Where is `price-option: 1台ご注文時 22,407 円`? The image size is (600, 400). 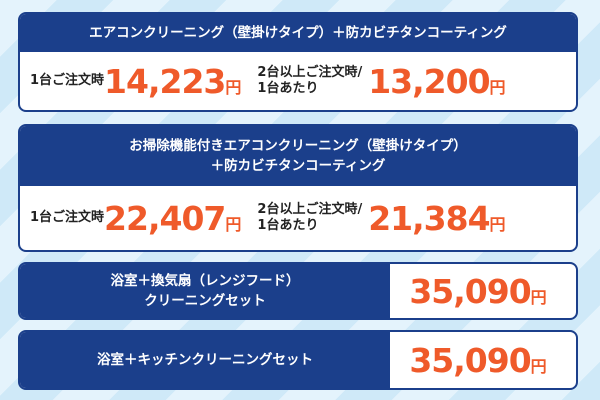 price-option: 1台ご注文時 22,407 円 is located at coordinates (140, 218).